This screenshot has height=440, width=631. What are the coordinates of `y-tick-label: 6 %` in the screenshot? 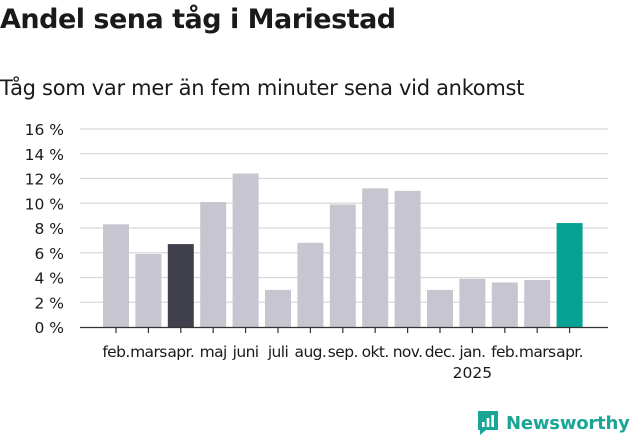 It's located at (49, 254).